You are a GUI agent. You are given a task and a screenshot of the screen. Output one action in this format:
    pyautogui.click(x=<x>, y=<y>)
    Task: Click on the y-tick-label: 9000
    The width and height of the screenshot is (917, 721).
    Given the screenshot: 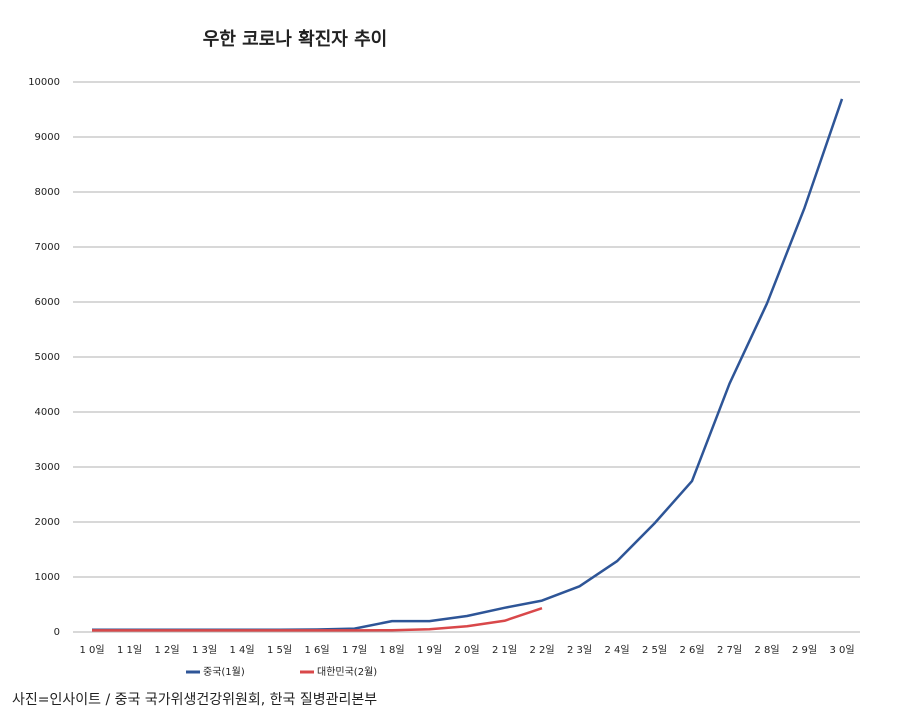 What is the action you would take?
    pyautogui.click(x=47, y=137)
    